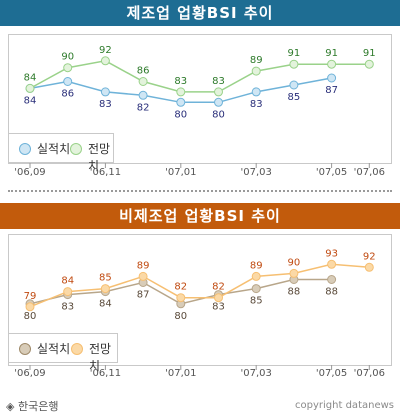 The image size is (400, 419). I want to click on nonmfg-series-1-data-label: 84, so click(67, 281).